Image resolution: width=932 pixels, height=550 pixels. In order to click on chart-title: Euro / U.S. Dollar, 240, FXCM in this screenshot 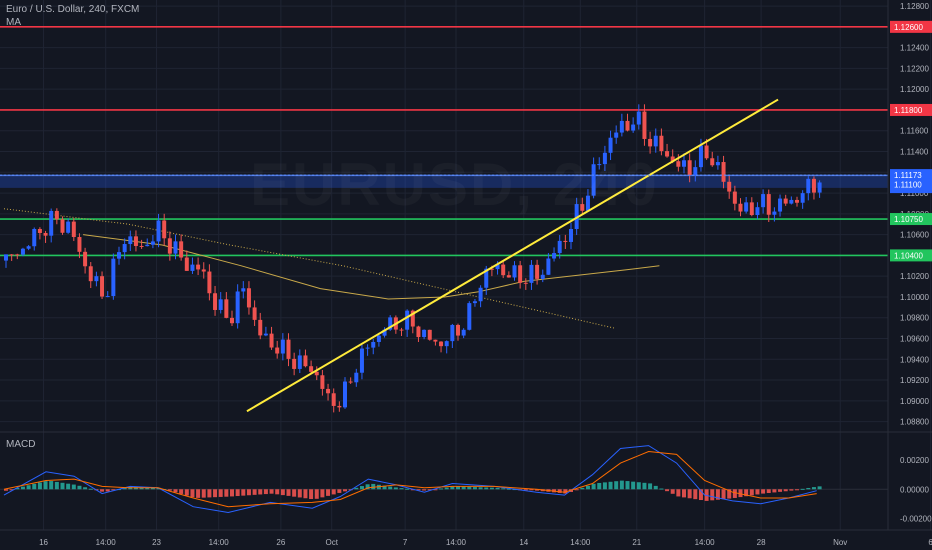, I will do `click(73, 9)`.